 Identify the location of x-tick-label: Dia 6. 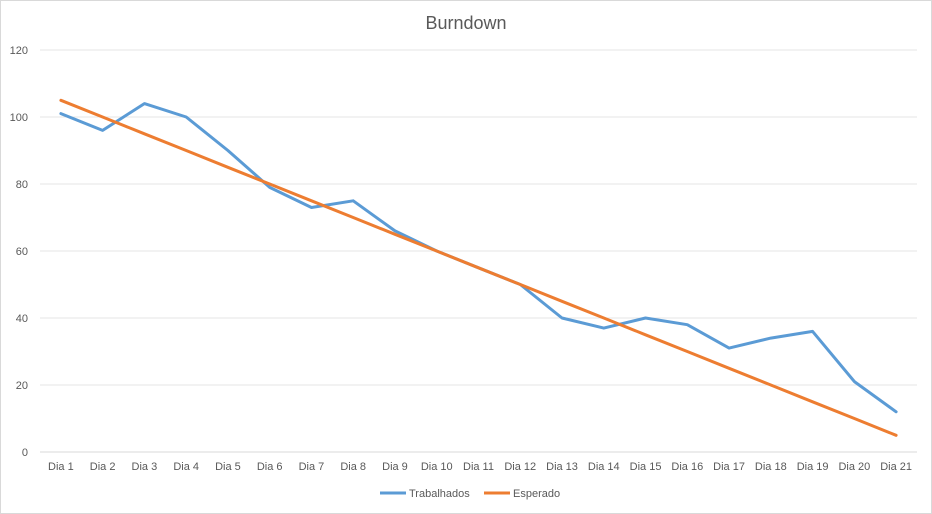
(270, 467).